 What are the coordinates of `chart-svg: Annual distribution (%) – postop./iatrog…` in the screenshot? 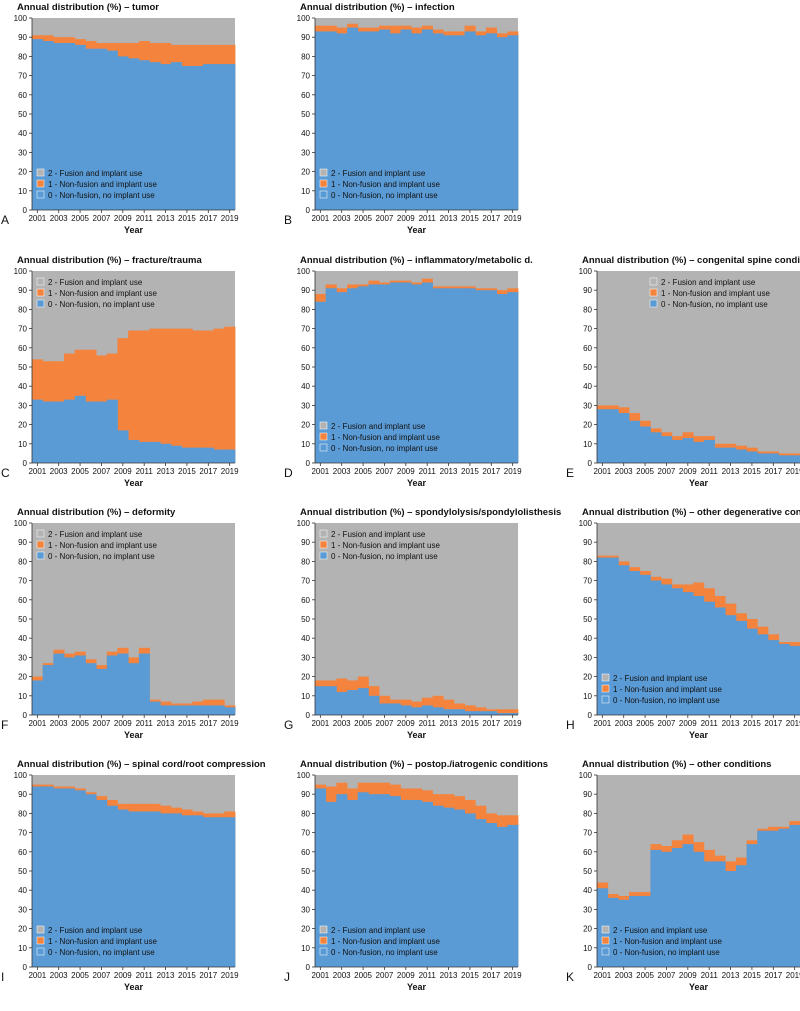 It's located at (416, 875).